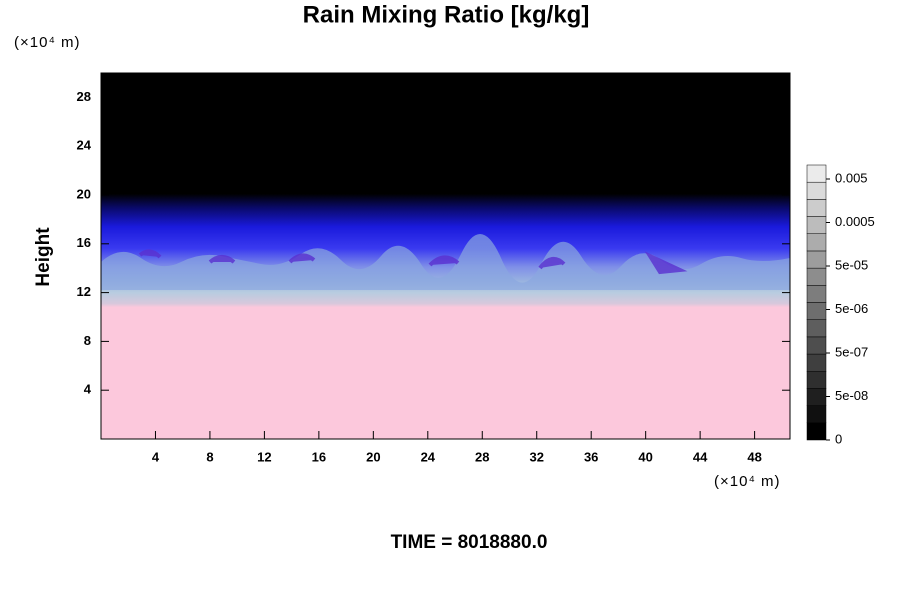 The width and height of the screenshot is (900, 600). Describe the element at coordinates (84, 291) in the screenshot. I see `y-tick-label: 12` at that location.